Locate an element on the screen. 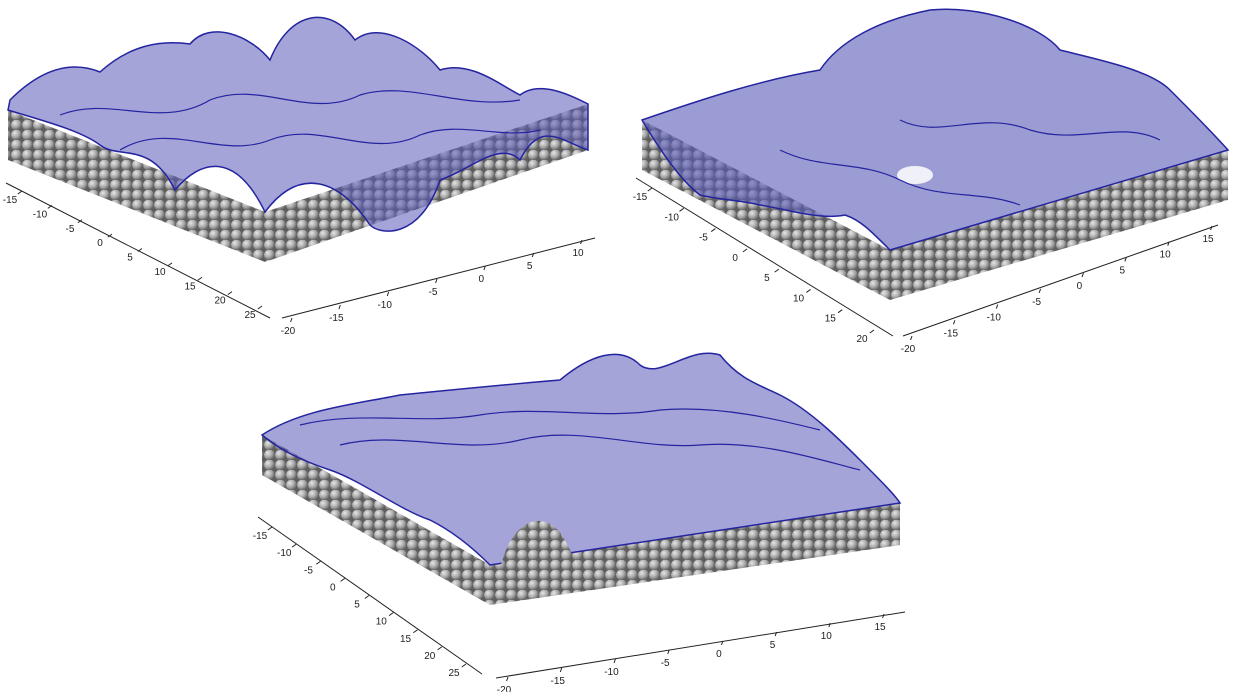  film-hole is located at coordinates (915, 175).